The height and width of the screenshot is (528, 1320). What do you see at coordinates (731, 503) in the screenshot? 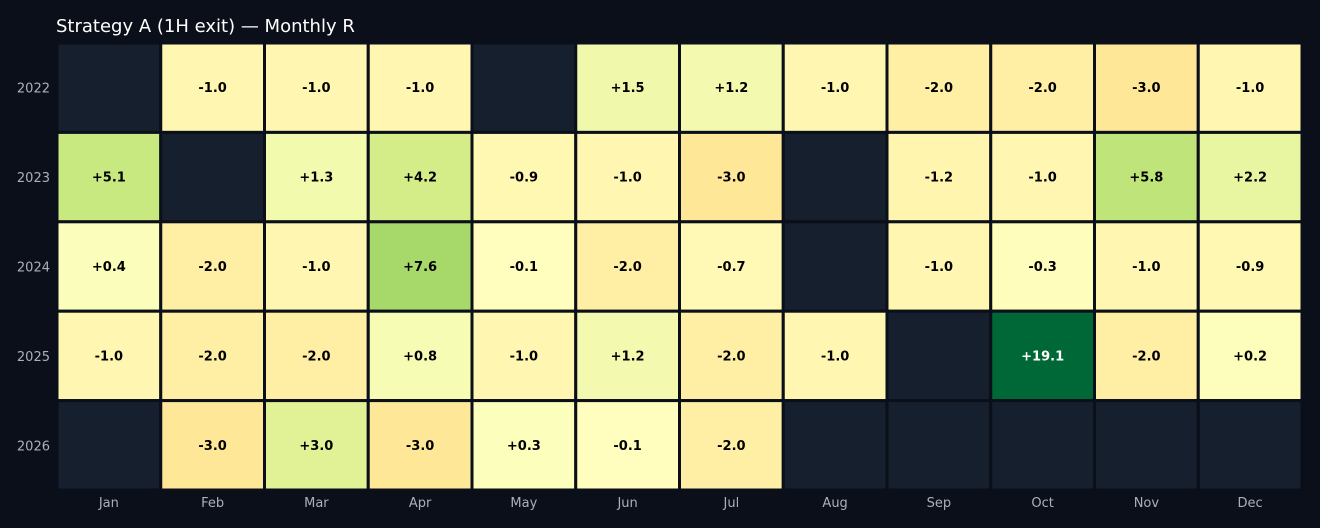
I see `x-tick-label: Jul` at bounding box center [731, 503].